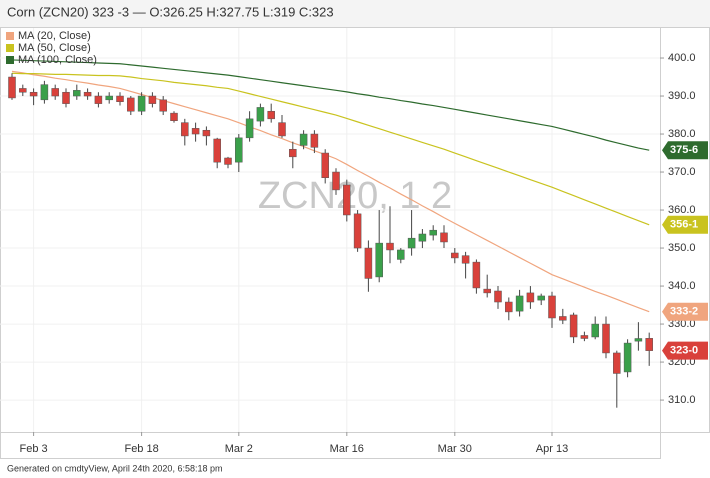 This screenshot has height=478, width=710. What do you see at coordinates (57, 60) in the screenshot?
I see `legend-label: MA (100, Close)` at bounding box center [57, 60].